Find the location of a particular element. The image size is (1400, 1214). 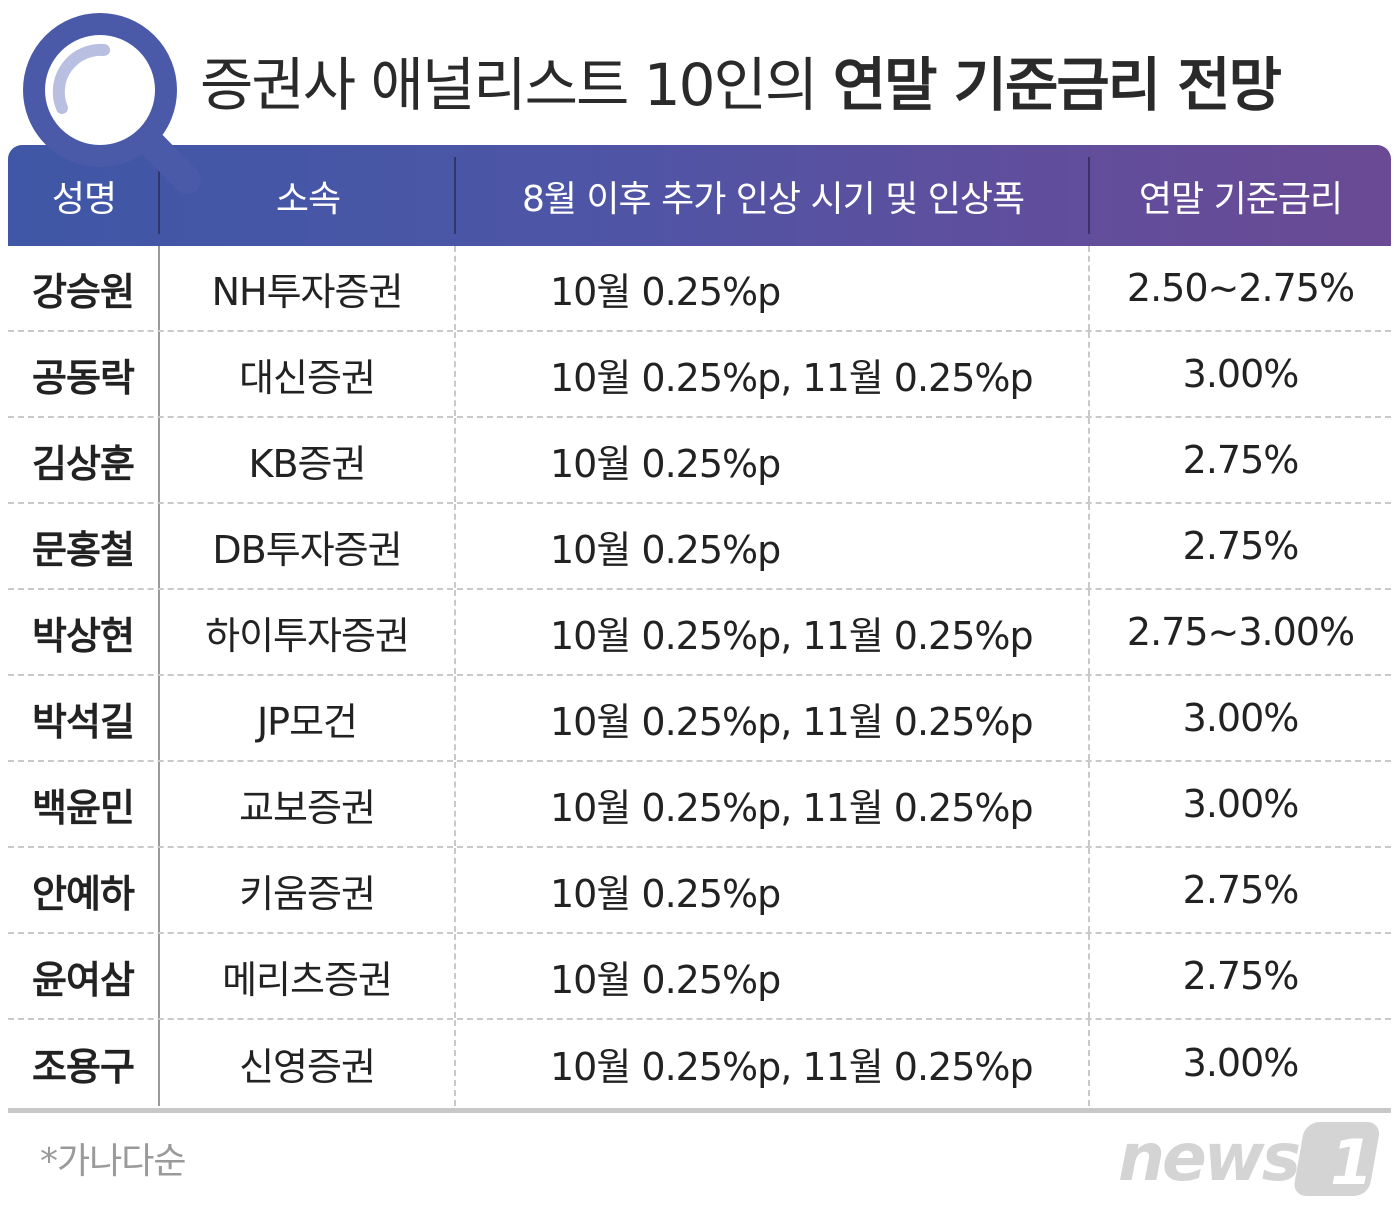

magnifier-icon is located at coordinates (112, 103).